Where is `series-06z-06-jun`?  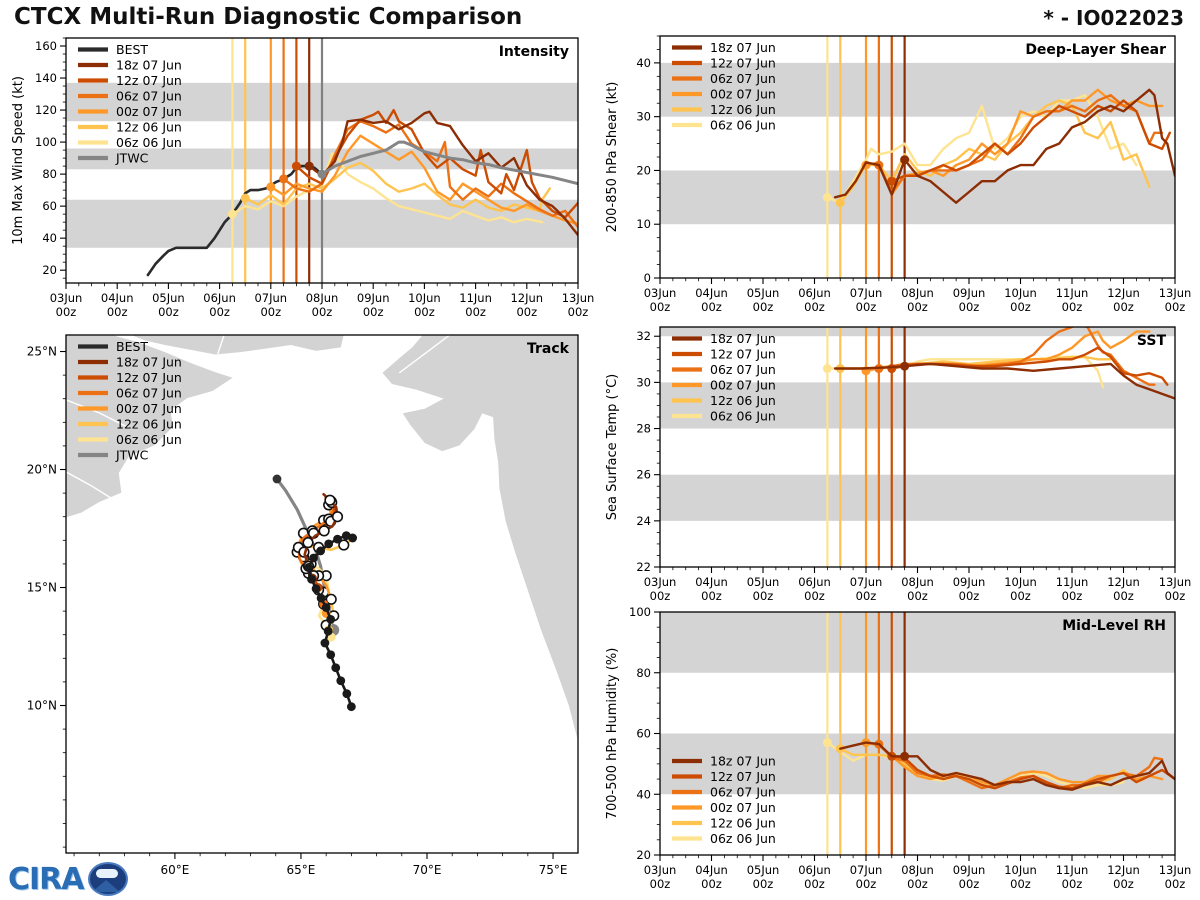 series-06z-06-jun is located at coordinates (980, 149).